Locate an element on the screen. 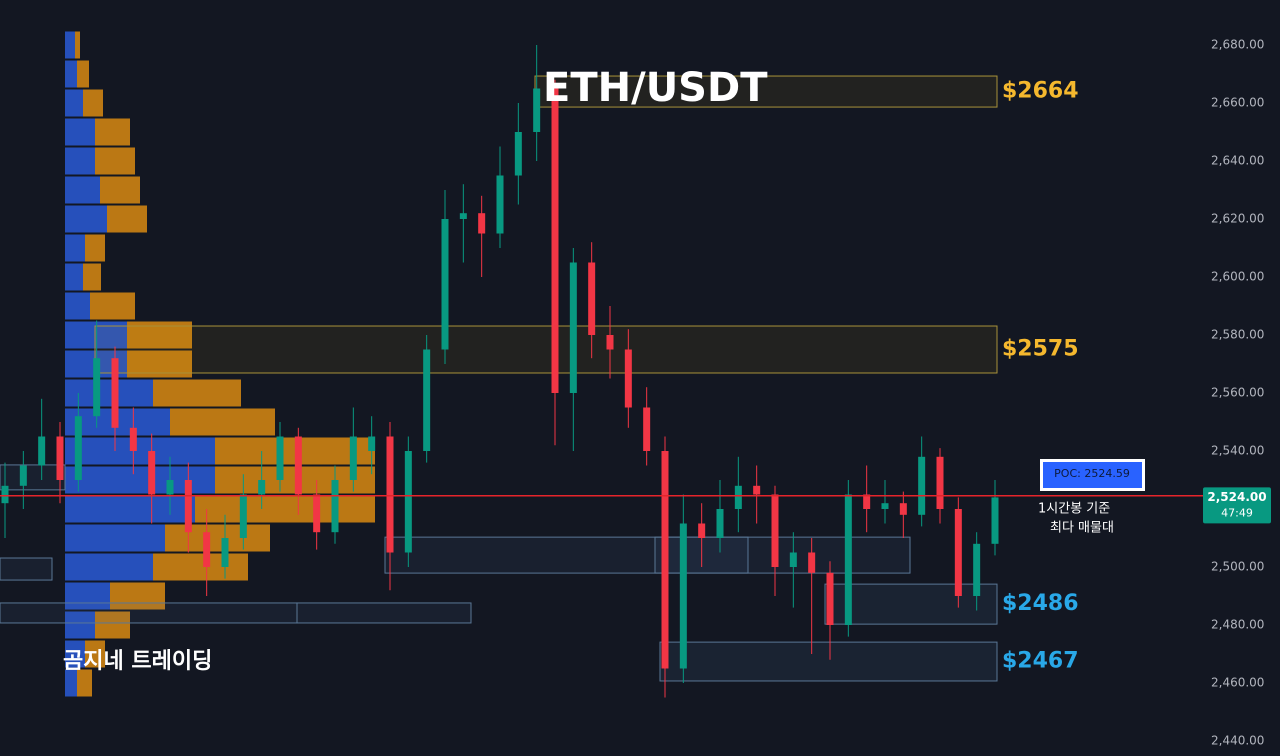 The width and height of the screenshot is (1280, 756). y-tick-label: 2,640.00 is located at coordinates (1237, 161).